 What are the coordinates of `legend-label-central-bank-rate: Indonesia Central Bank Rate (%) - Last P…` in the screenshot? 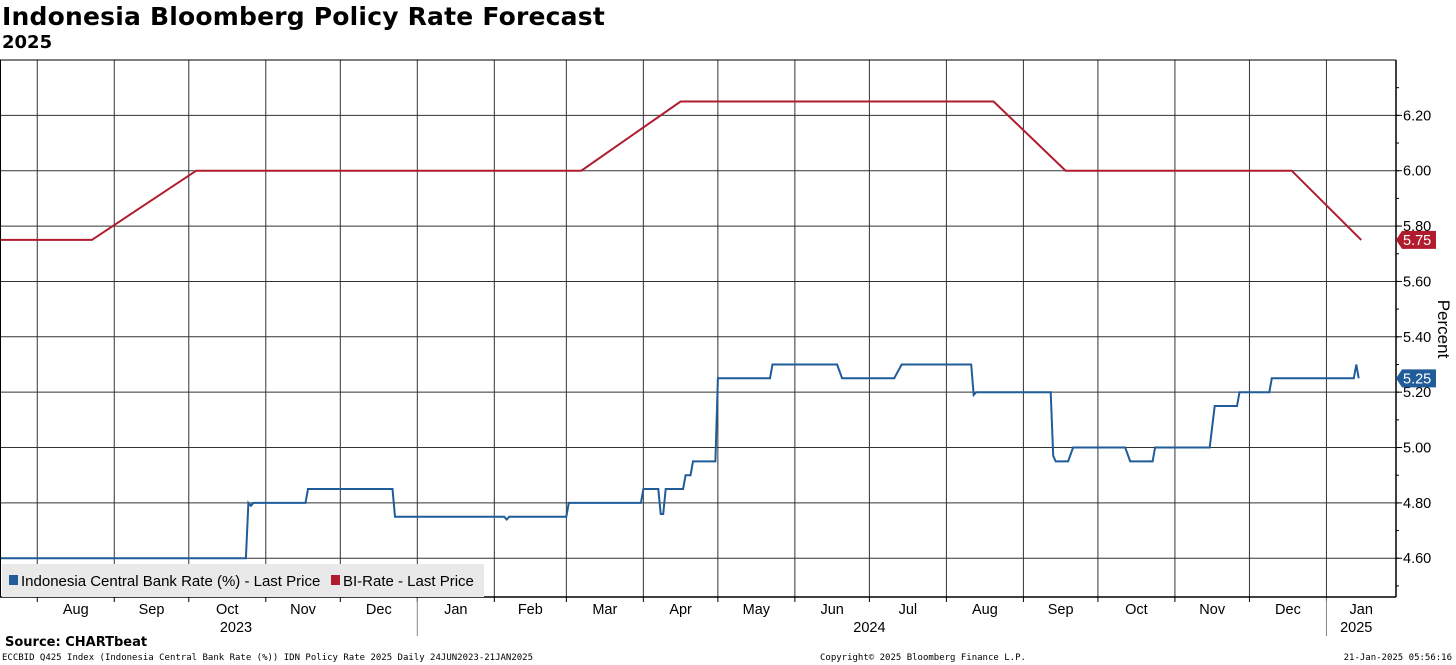 It's located at (170, 581).